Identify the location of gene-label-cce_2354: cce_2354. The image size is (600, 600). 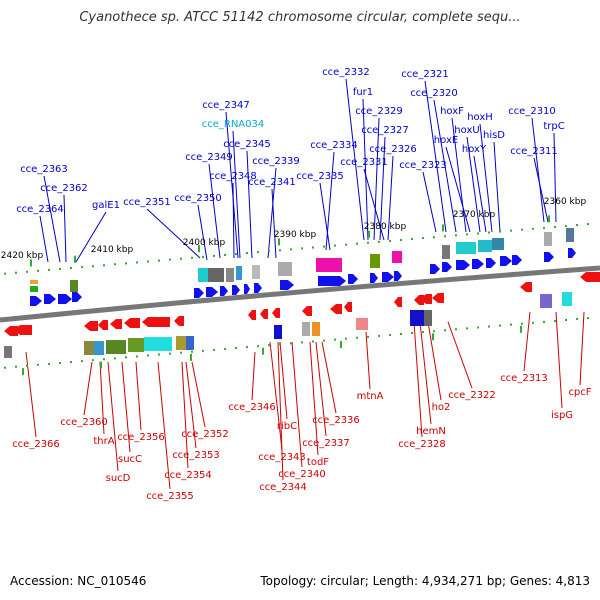
(188, 475).